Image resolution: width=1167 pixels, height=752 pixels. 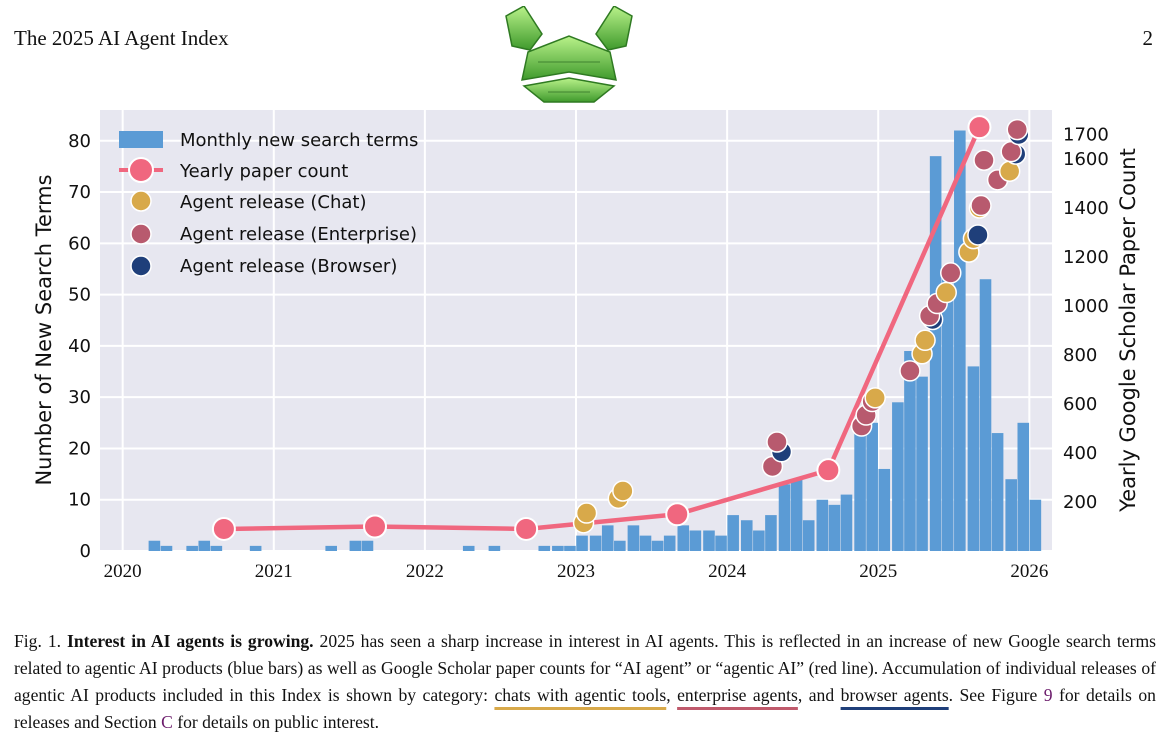 What do you see at coordinates (79, 141) in the screenshot?
I see `y-tick-label: 80` at bounding box center [79, 141].